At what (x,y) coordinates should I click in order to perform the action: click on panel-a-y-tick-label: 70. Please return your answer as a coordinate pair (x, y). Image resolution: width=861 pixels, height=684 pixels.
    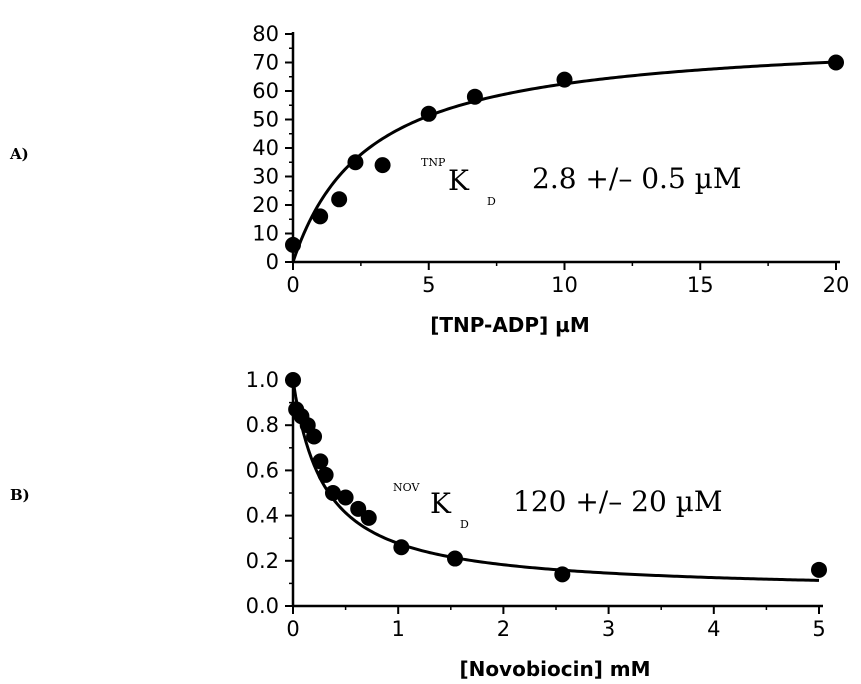
    Looking at the image, I should click on (265, 63).